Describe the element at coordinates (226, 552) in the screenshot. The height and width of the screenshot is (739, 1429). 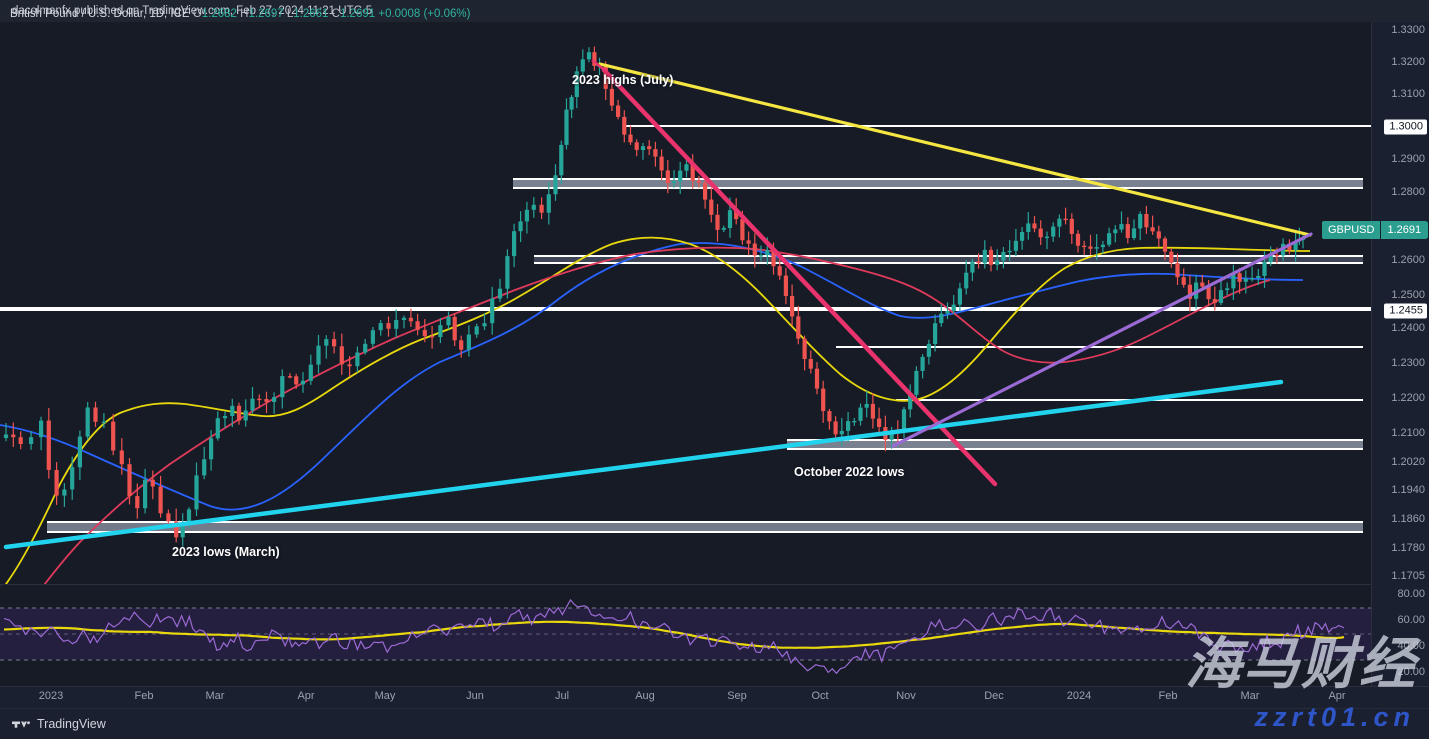
I see `annotation-2023-lows: 2023 lows (March)` at that location.